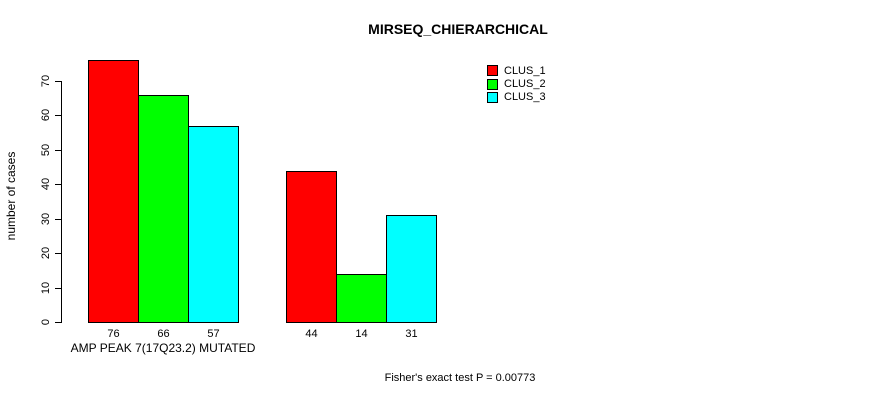 This screenshot has width=890, height=400. What do you see at coordinates (61, 202) in the screenshot?
I see `y-axis-line` at bounding box center [61, 202].